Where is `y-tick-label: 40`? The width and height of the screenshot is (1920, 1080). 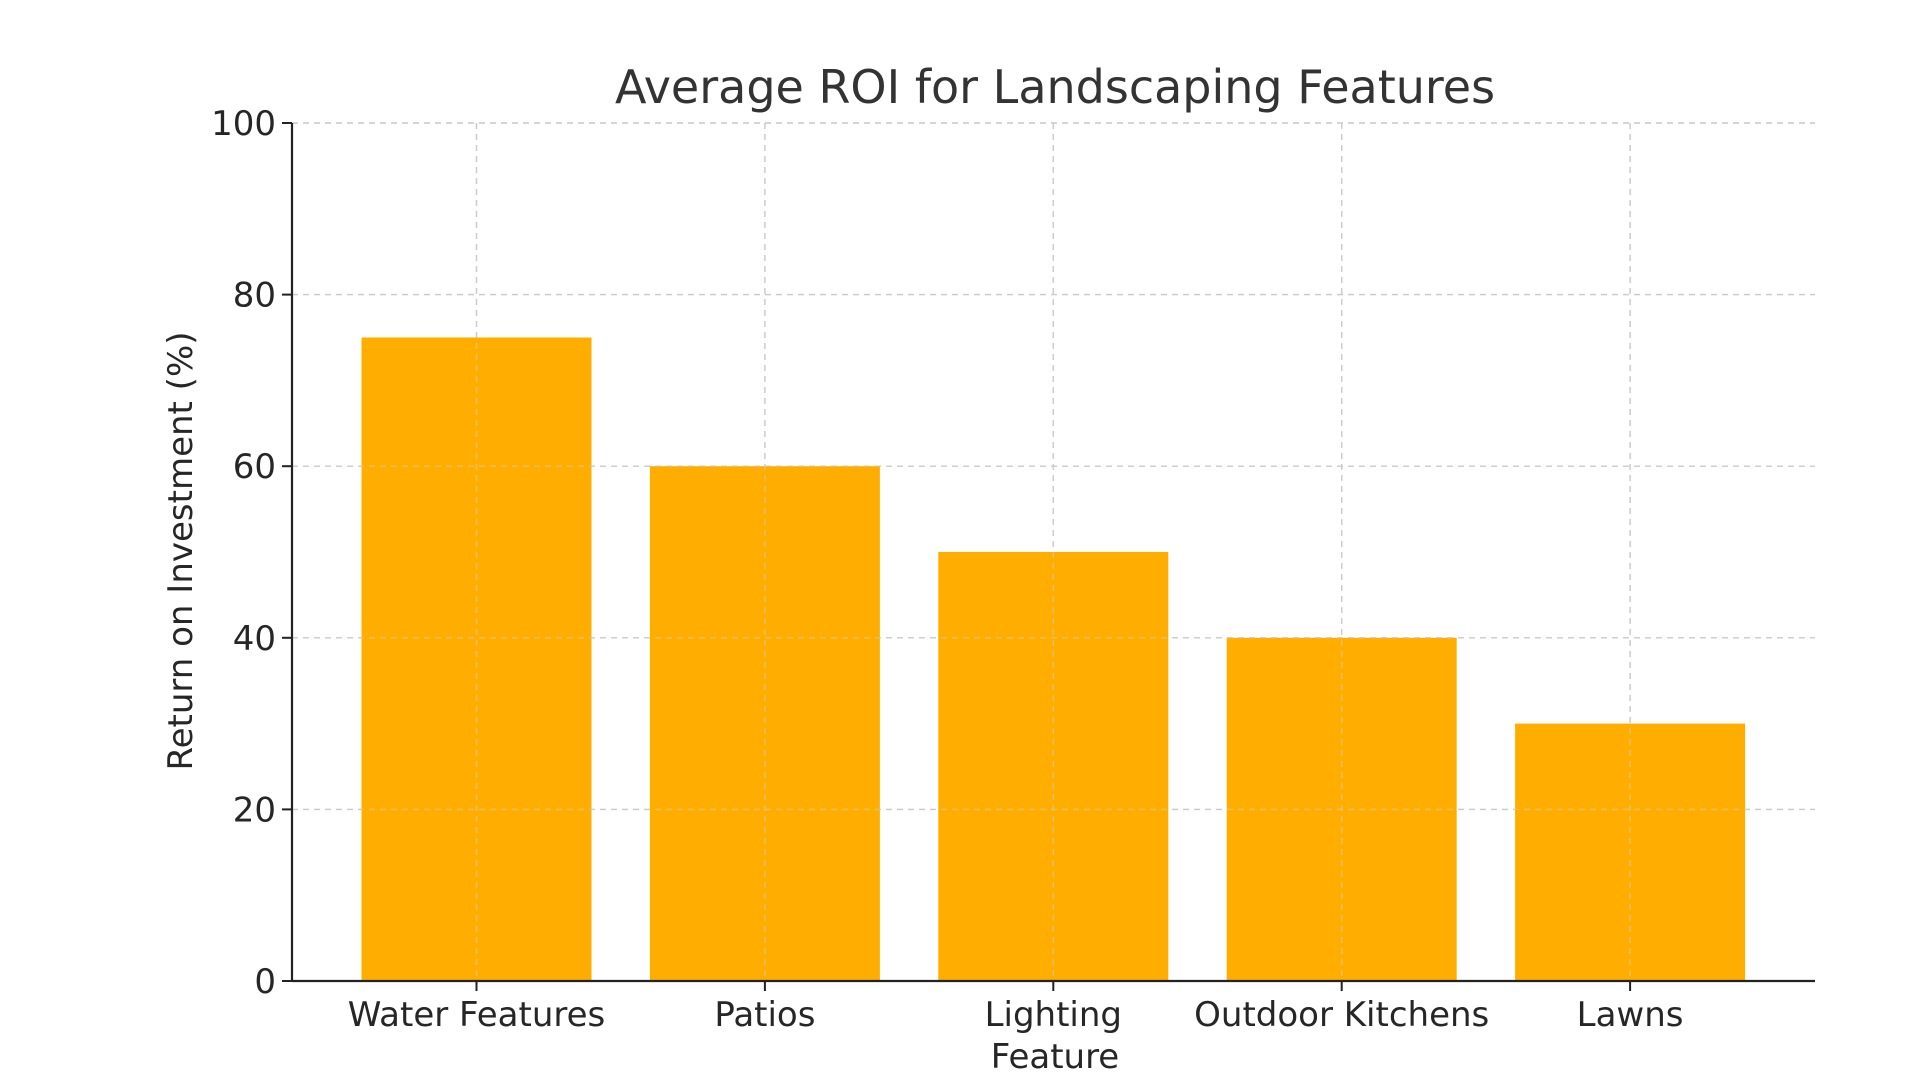 y-tick-label: 40 is located at coordinates (254, 639).